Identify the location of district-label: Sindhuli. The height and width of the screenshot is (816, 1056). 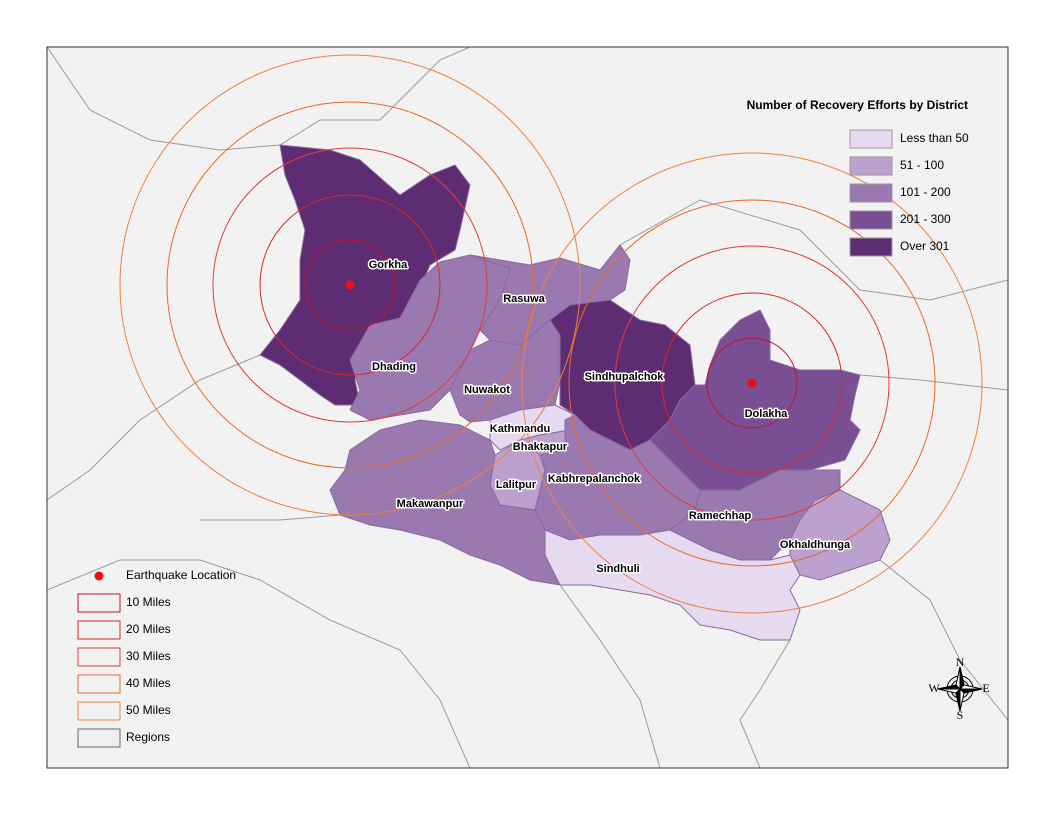
(617, 569).